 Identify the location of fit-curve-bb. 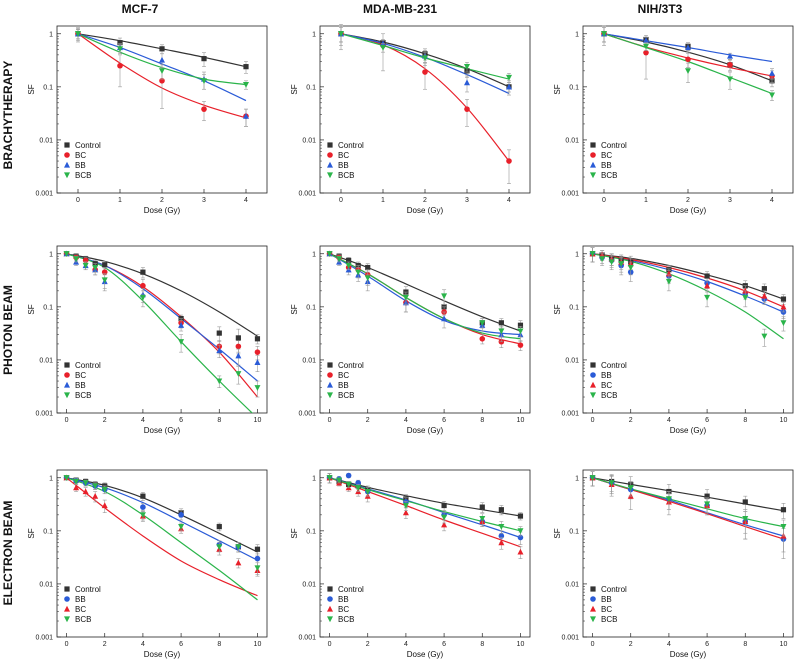
(688, 283).